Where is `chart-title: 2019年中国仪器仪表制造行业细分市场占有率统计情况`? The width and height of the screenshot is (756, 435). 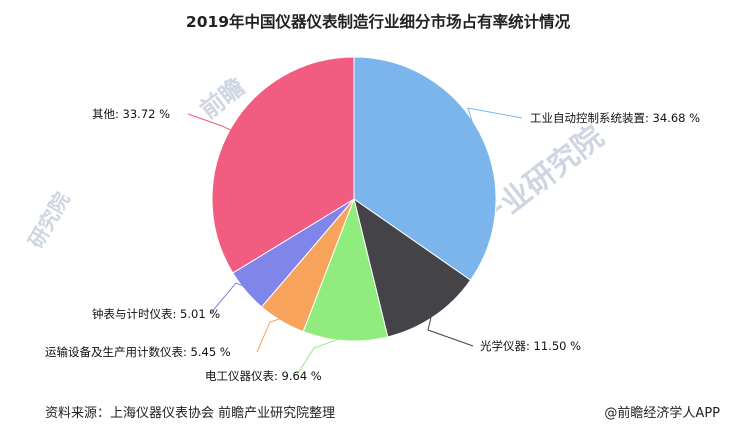
chart-title: 2019年中国仪器仪表制造行业细分市场占有率统计情况 is located at coordinates (378, 21).